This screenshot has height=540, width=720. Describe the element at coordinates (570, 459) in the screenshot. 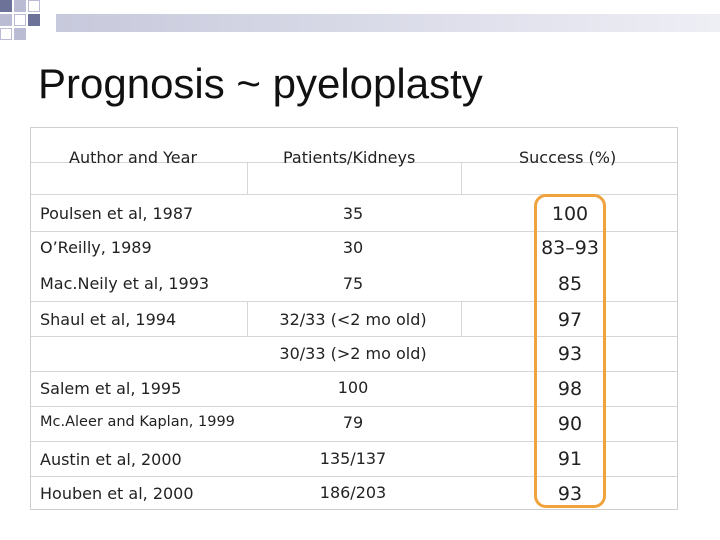

I see `row-8-success: 91` at that location.